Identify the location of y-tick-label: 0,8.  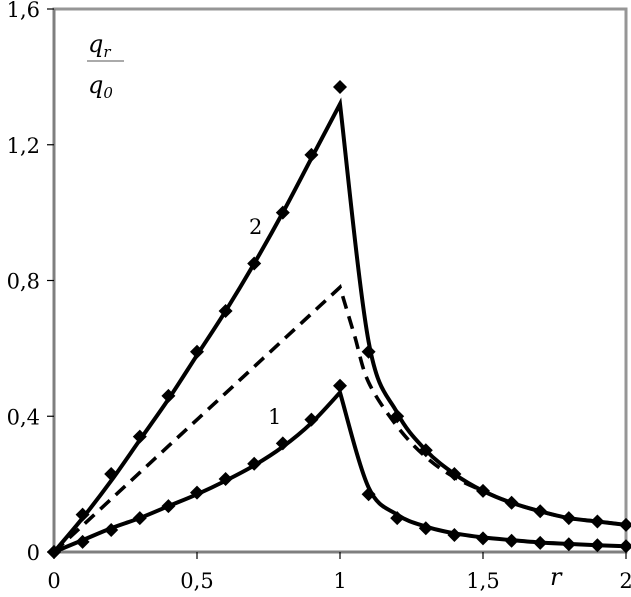
(23, 282).